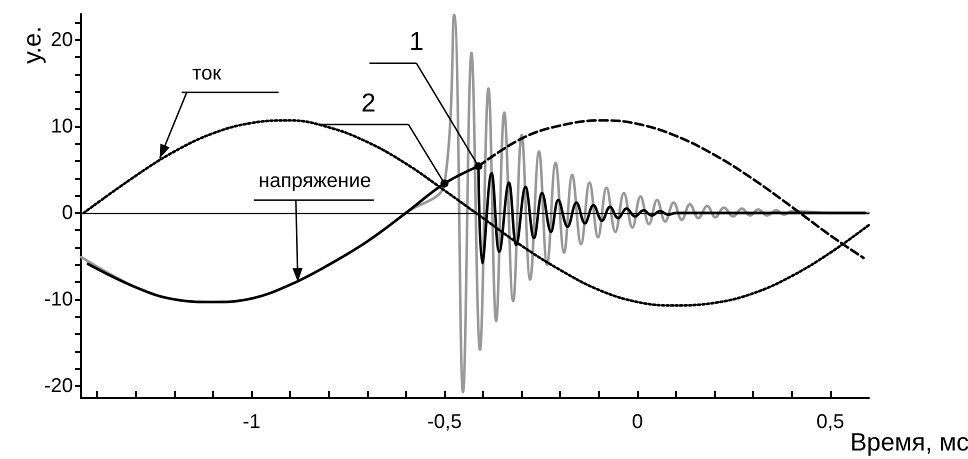  Describe the element at coordinates (61, 126) in the screenshot. I see `y-tick-label: 10` at that location.